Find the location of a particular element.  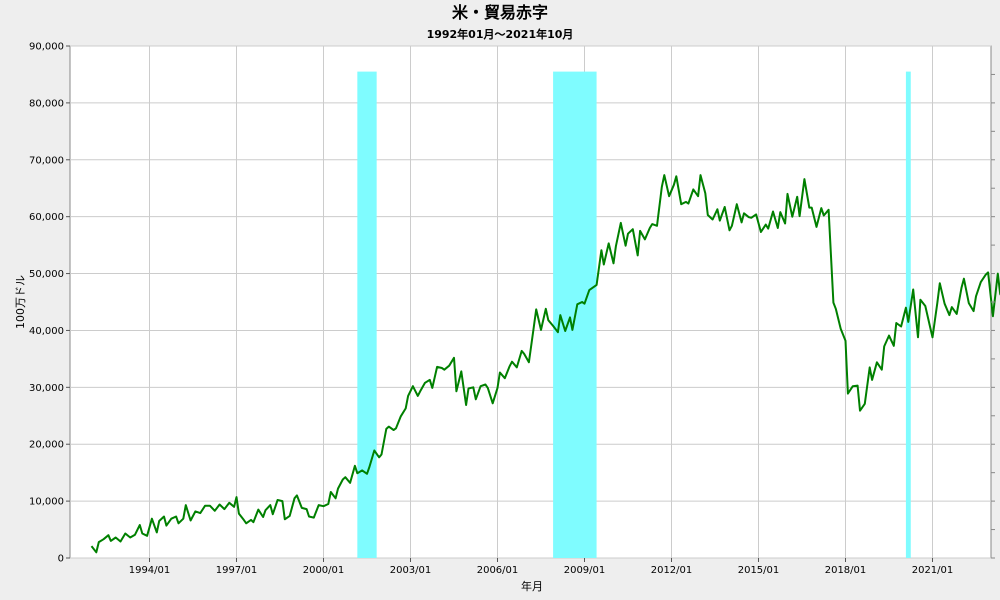

y-tick-label: 80,000 is located at coordinates (46, 103).